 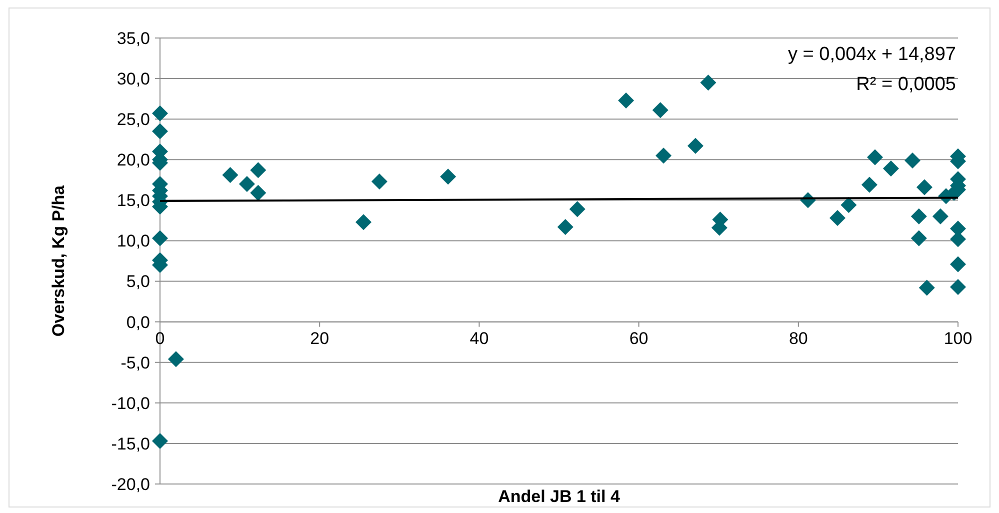 I want to click on x-tick-label: 40, so click(x=479, y=338).